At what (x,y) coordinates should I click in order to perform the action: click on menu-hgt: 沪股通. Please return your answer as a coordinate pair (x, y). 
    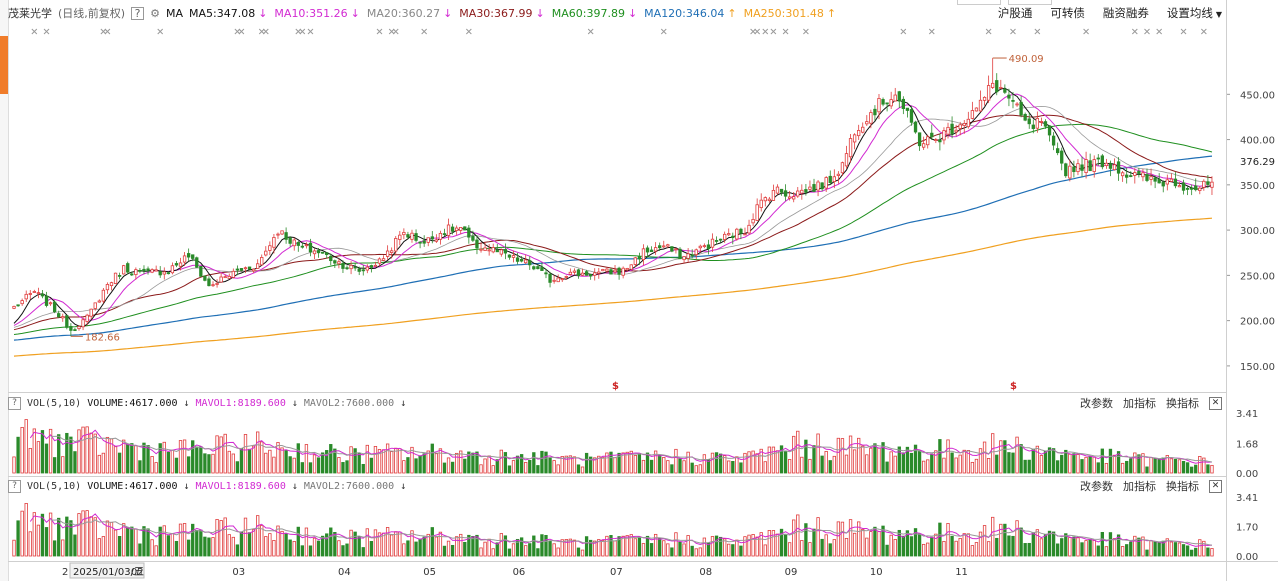
    Looking at the image, I should click on (1015, 13).